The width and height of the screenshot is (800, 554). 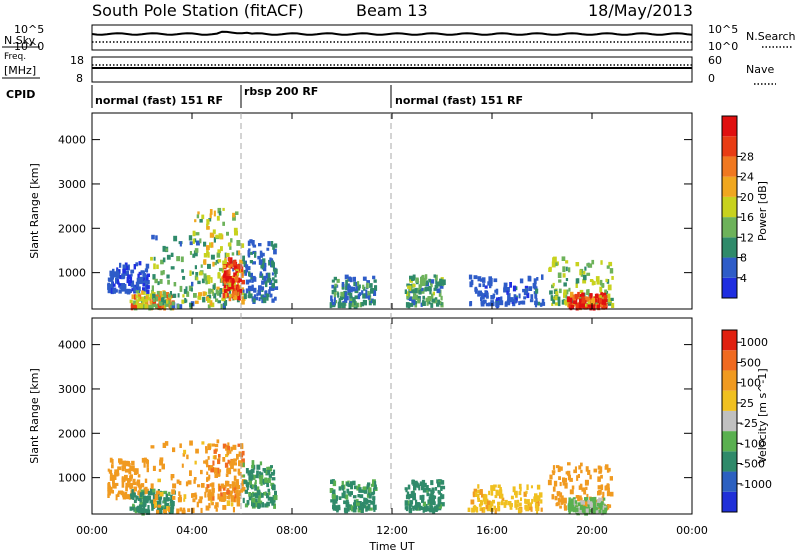 What do you see at coordinates (20, 94) in the screenshot?
I see `cpid-label: CPID` at bounding box center [20, 94].